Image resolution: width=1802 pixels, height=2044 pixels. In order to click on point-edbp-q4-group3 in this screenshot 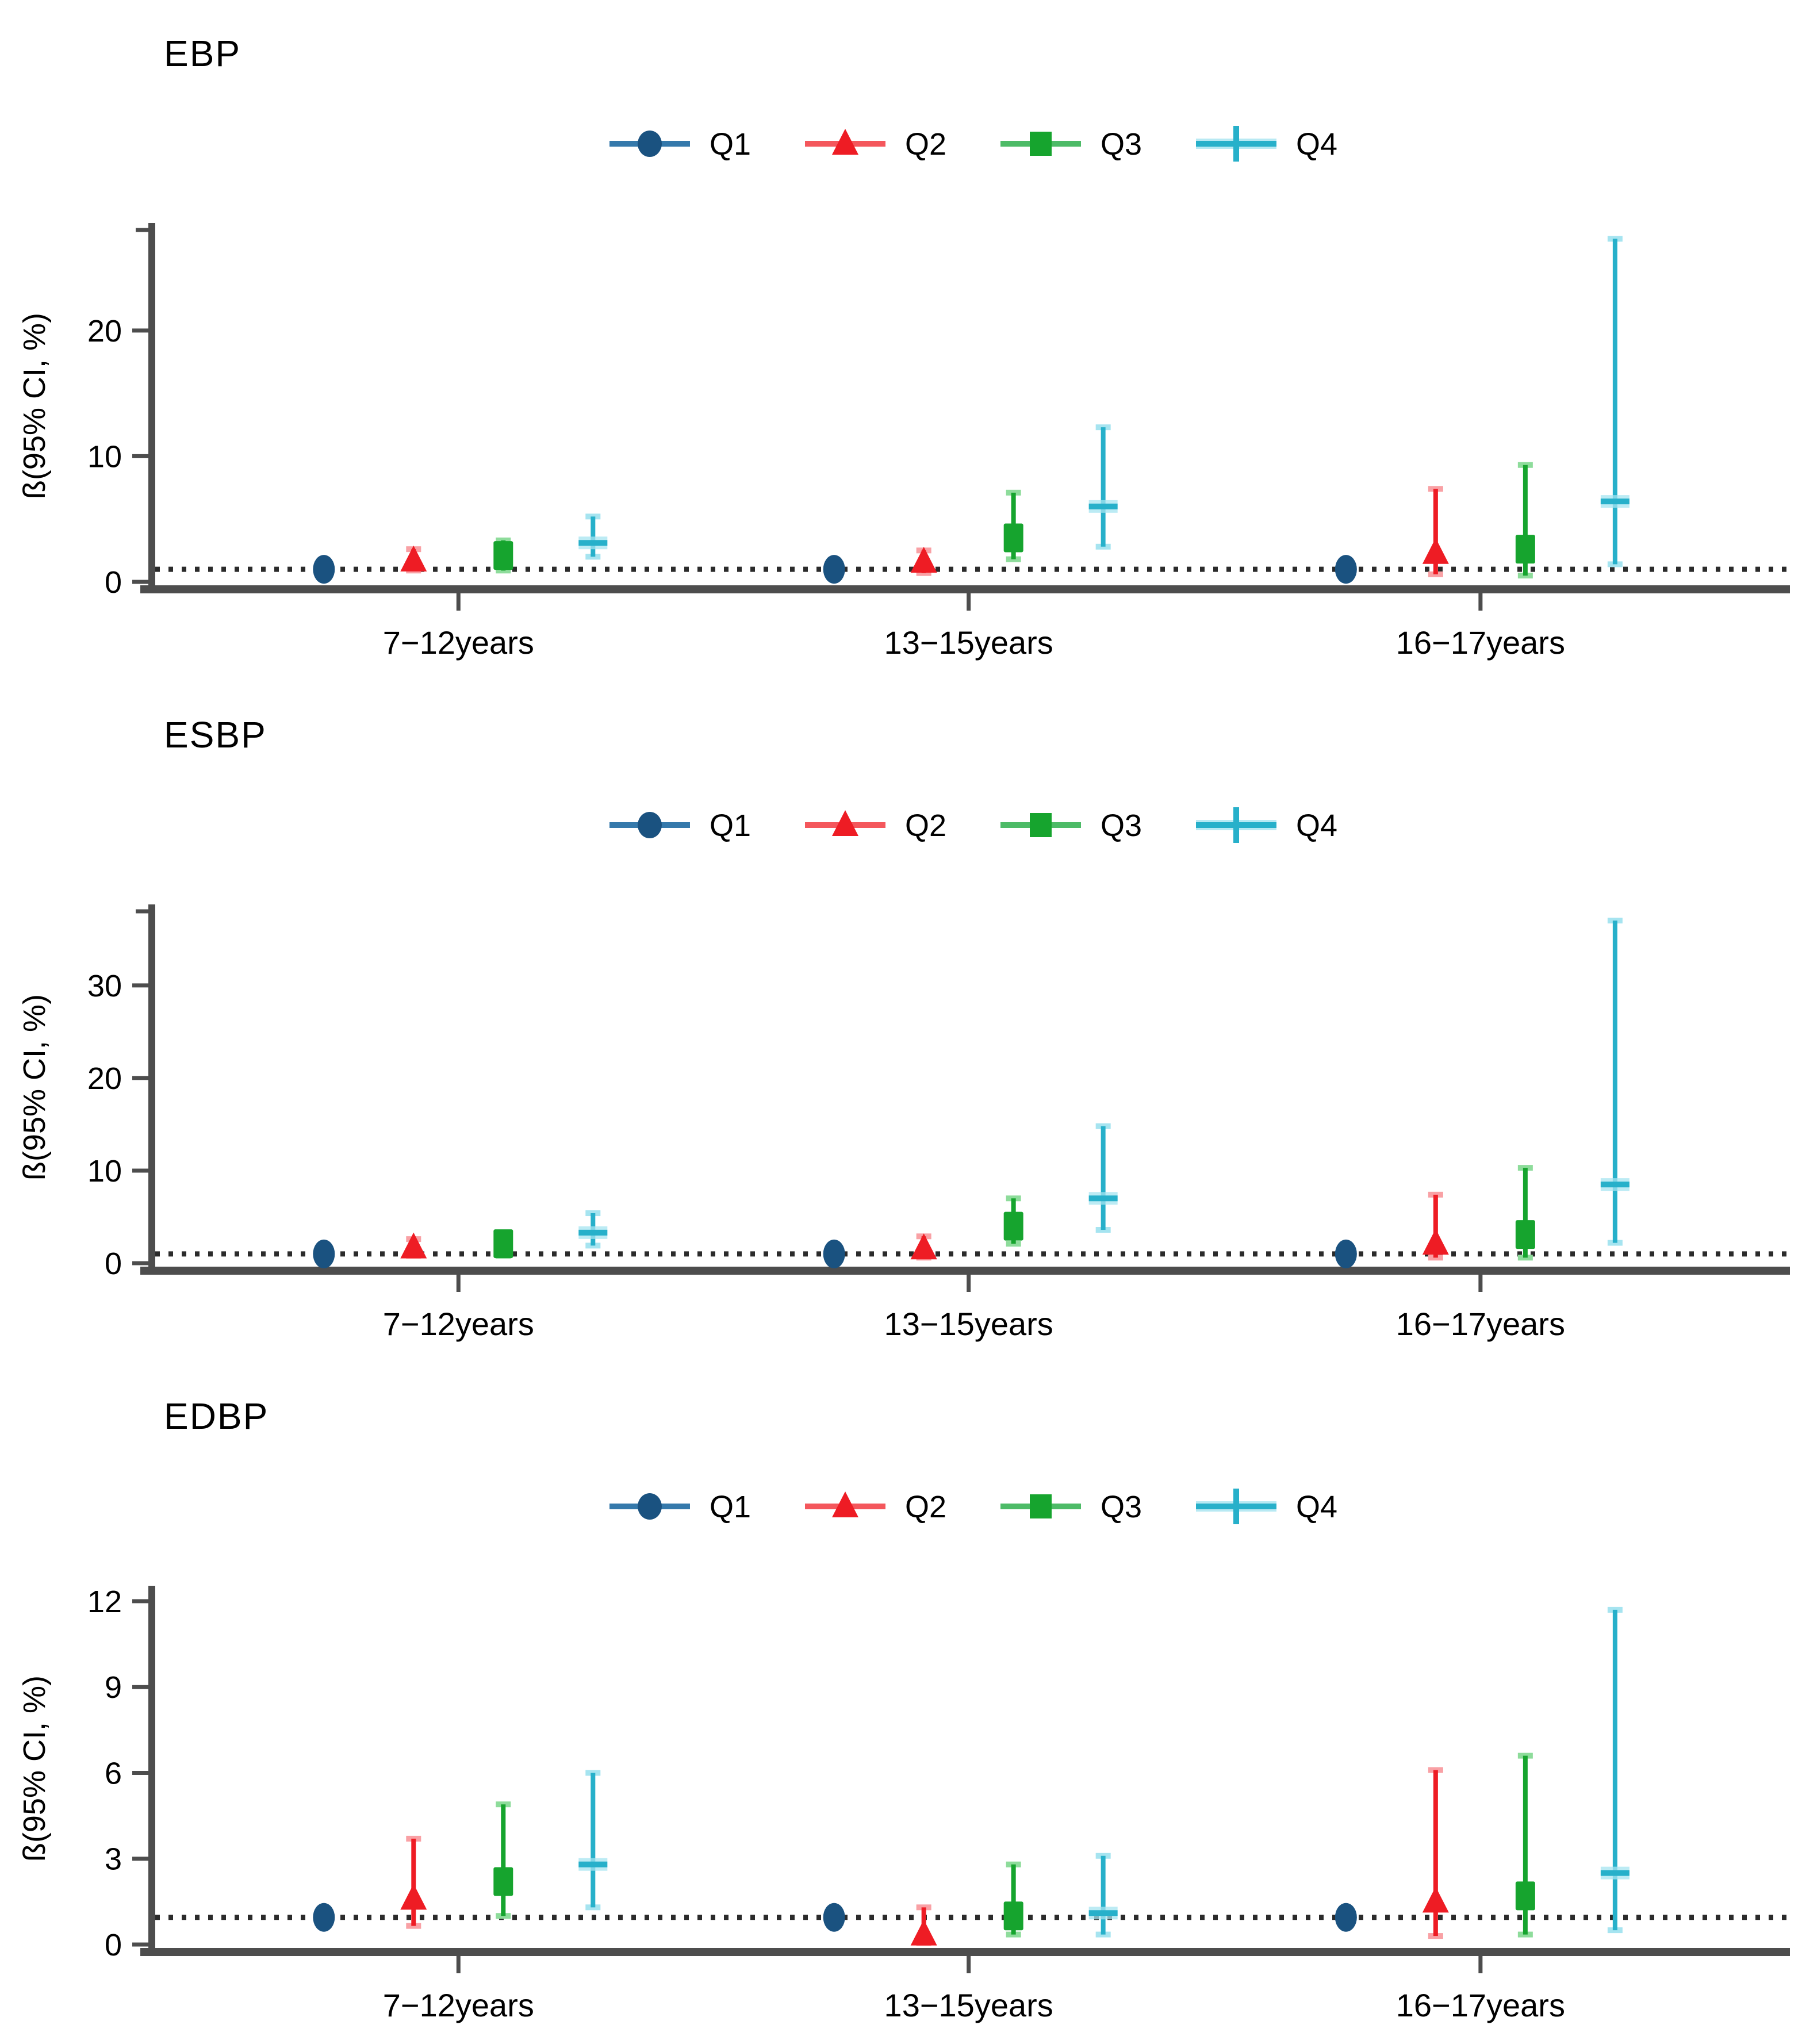, I will do `click(1615, 1770)`.